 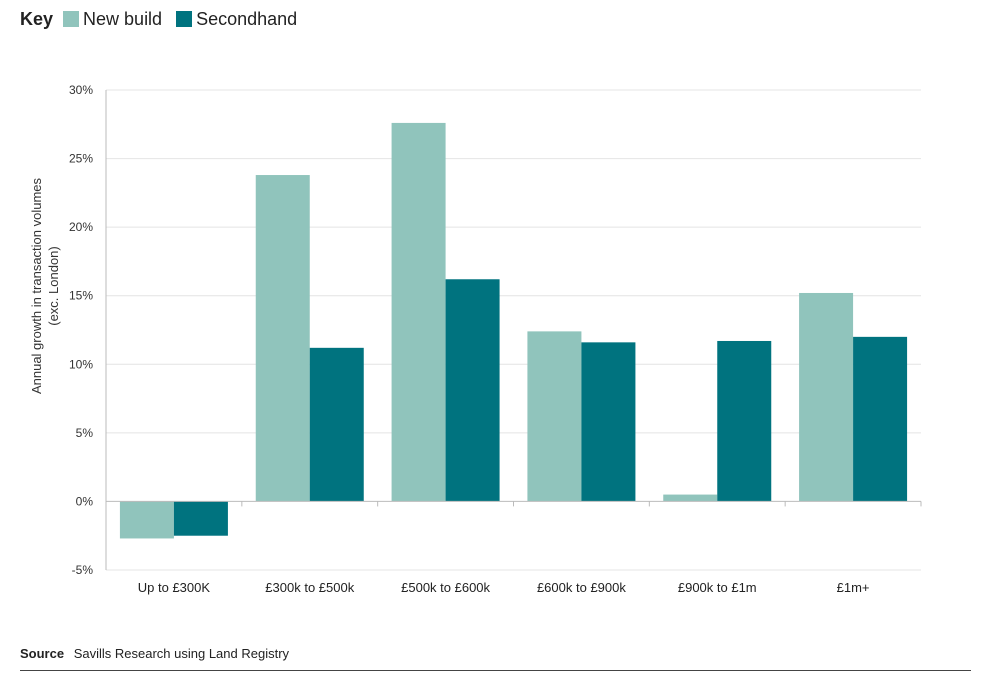 What do you see at coordinates (85, 501) in the screenshot?
I see `y-tick-label: 0%` at bounding box center [85, 501].